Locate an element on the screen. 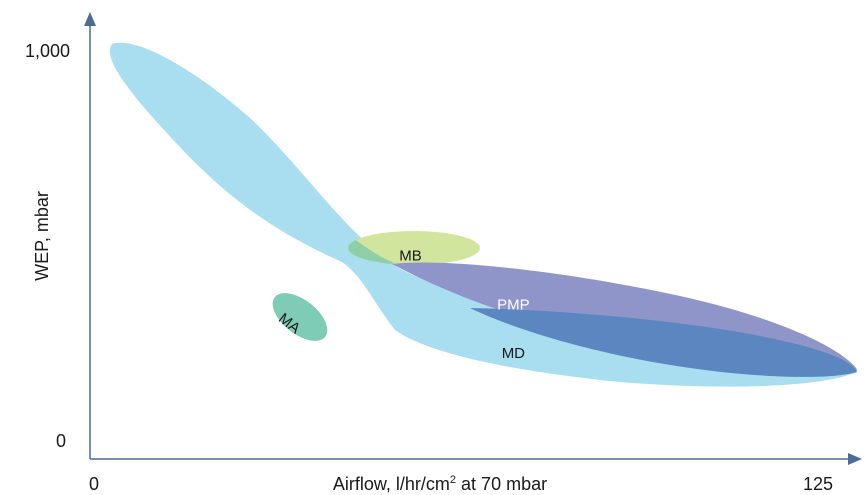  y-axis-arrow is located at coordinates (90, 19).